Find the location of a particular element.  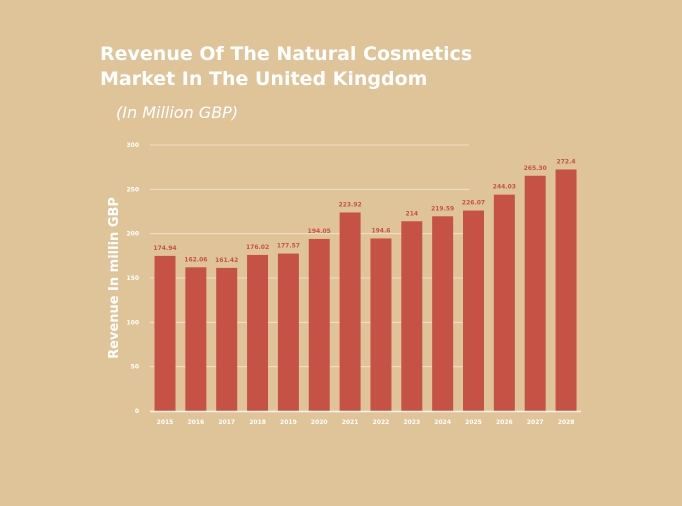

chart-subtitle: (In Million GBP) is located at coordinates (177, 112).